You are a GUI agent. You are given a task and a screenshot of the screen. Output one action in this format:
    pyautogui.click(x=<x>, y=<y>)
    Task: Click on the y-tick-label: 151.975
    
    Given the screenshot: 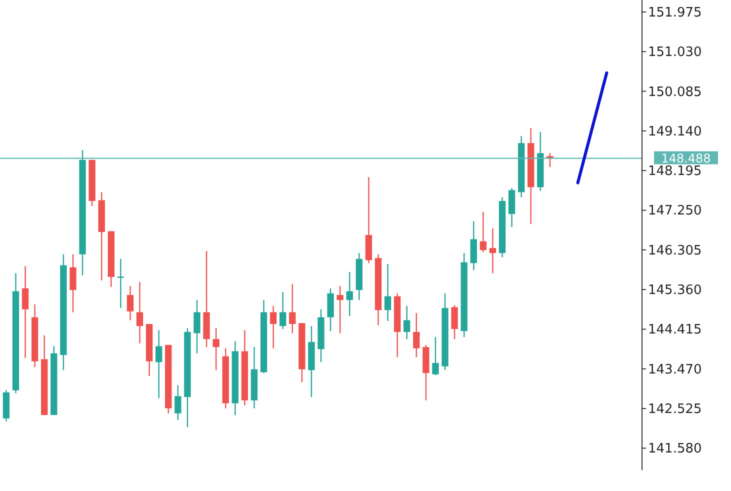 What is the action you would take?
    pyautogui.click(x=675, y=12)
    